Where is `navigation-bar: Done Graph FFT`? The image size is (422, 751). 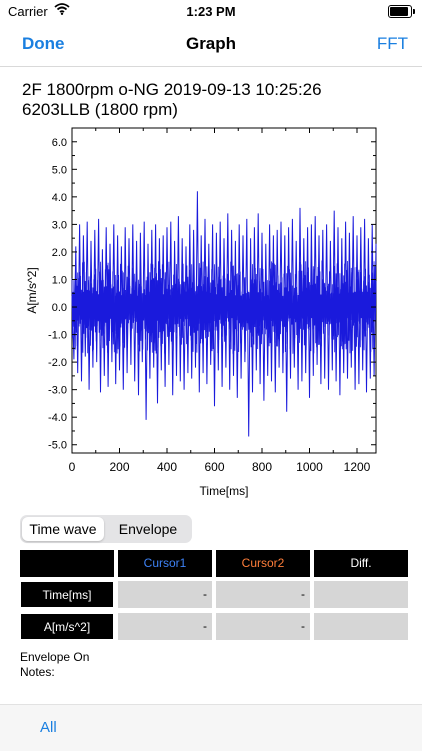
navigation-bar: Done Graph FFT is located at coordinates (211, 45).